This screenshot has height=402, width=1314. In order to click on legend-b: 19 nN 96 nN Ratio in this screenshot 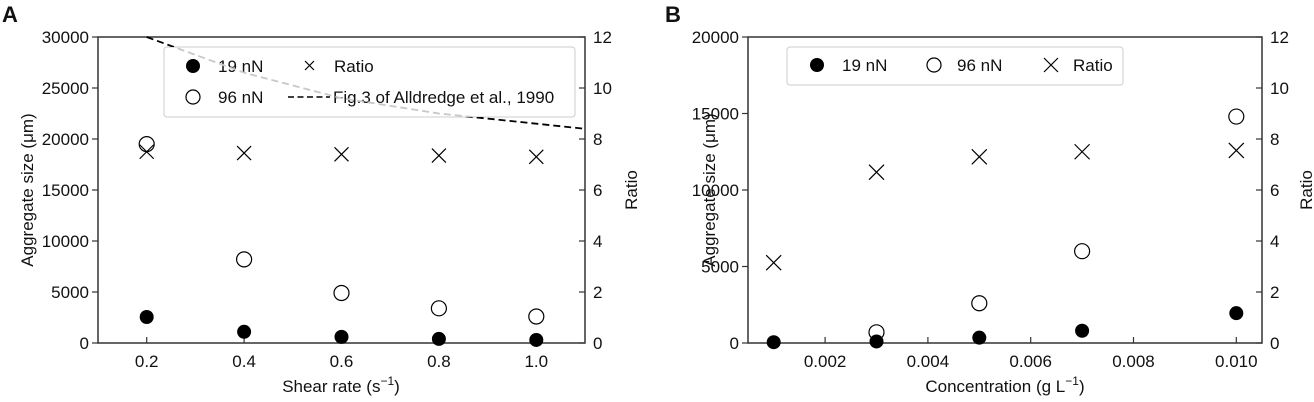, I will do `click(955, 66)`.